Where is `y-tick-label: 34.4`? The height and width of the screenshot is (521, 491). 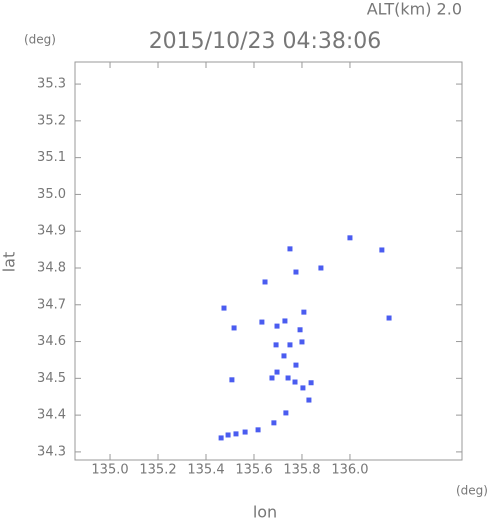
y-tick-label: 34.4 is located at coordinates (51, 415).